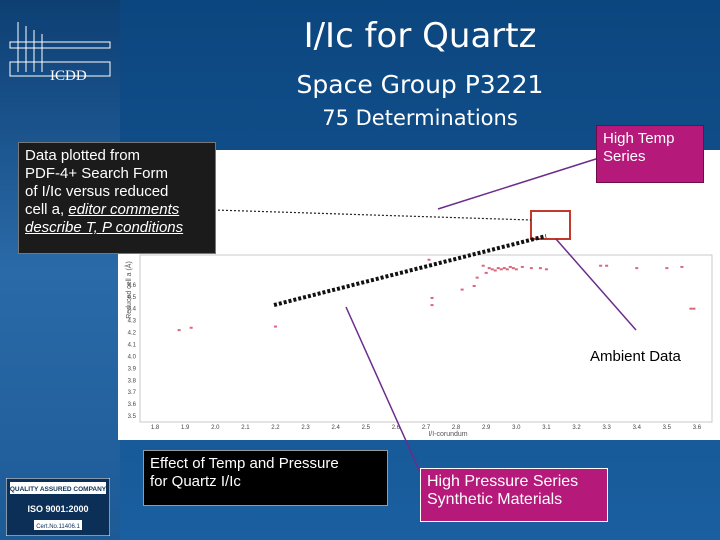  I want to click on x-tick-label: 2.9, so click(486, 428).